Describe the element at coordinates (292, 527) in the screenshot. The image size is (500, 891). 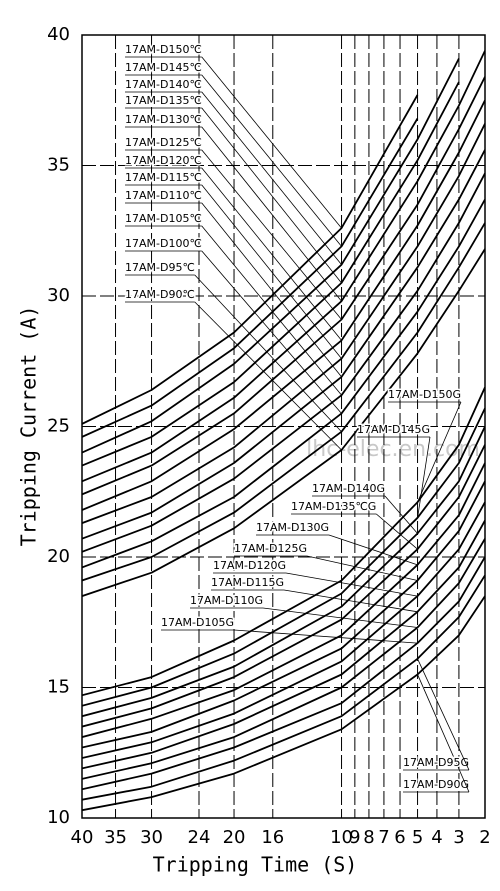
I see `curve-label: 17AM-D130G` at that location.